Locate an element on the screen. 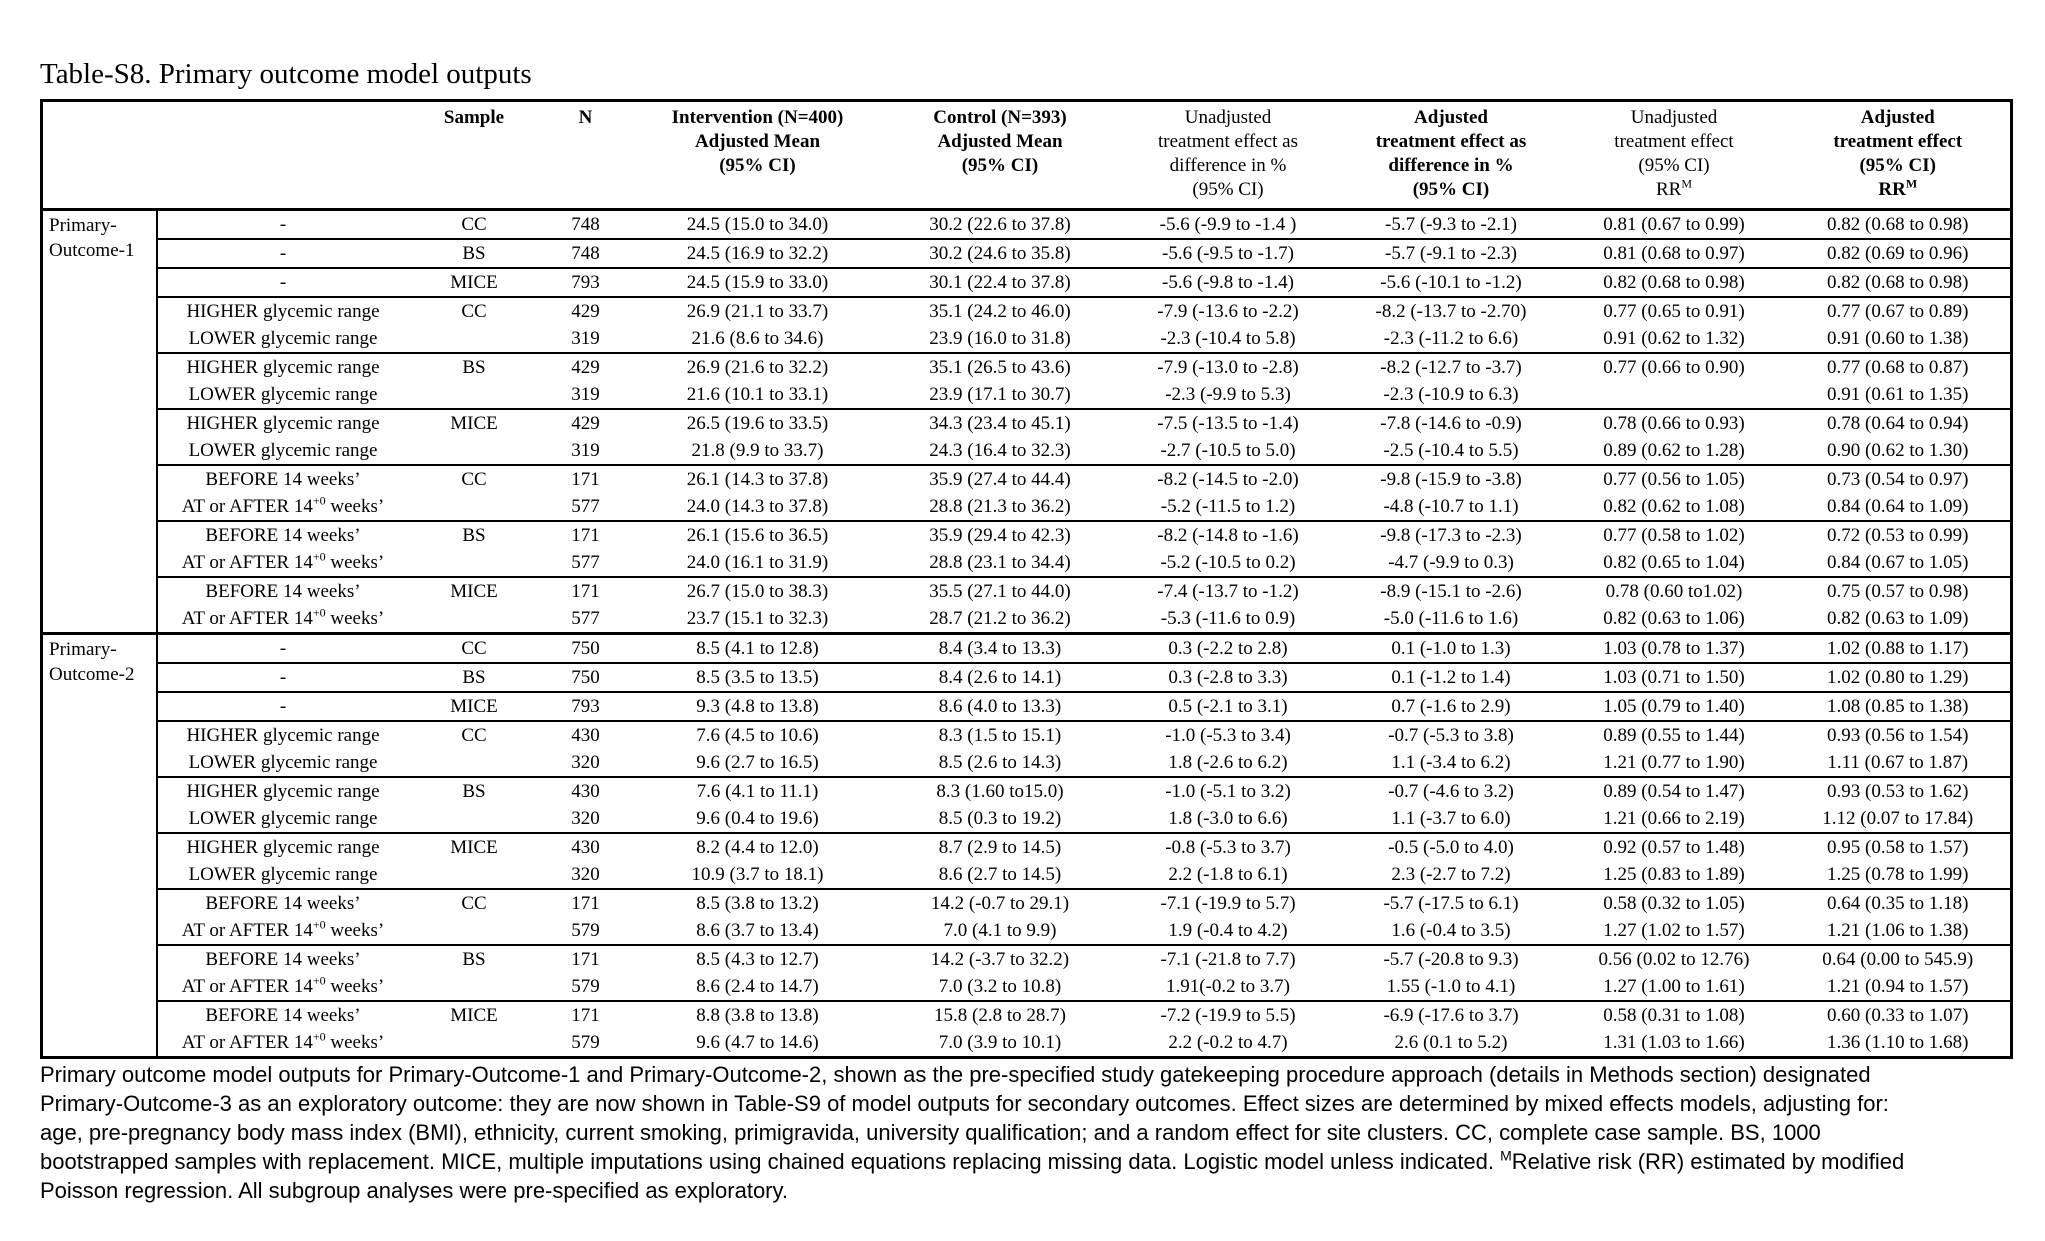 The image size is (2045, 1241). text: (95% CI) is located at coordinates (1228, 189).